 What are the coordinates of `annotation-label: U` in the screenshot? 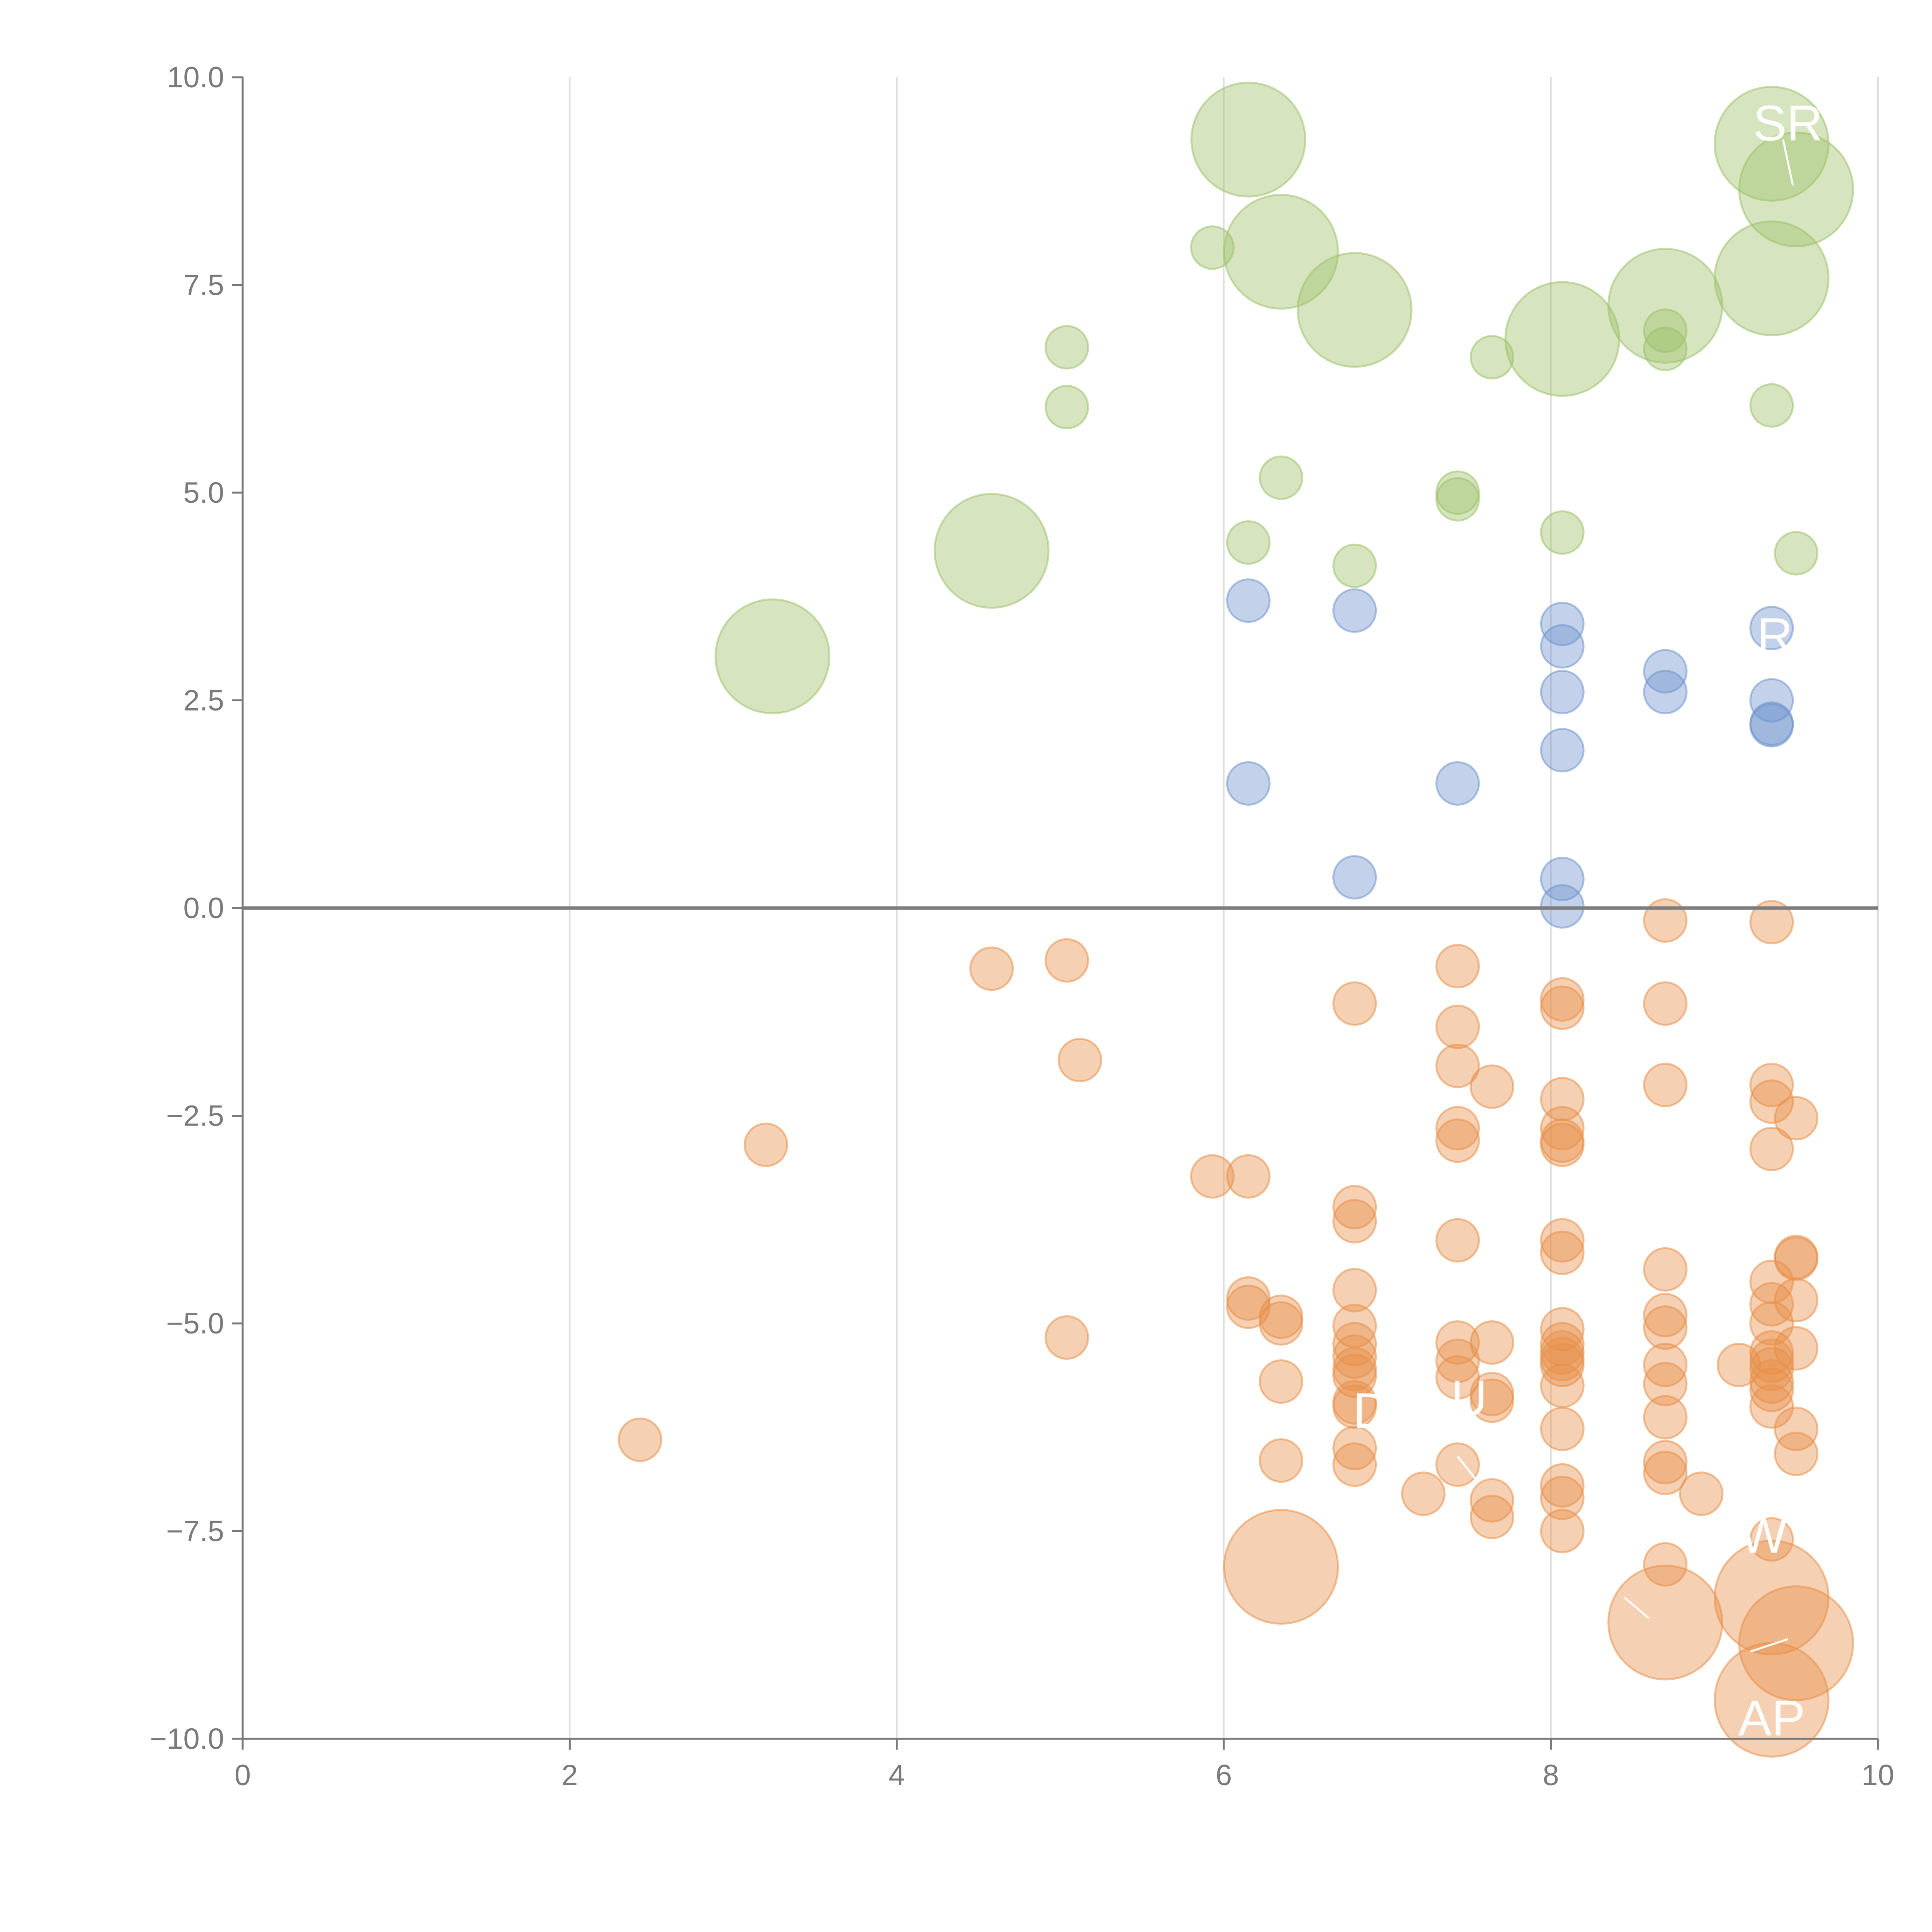 It's located at (1469, 1398).